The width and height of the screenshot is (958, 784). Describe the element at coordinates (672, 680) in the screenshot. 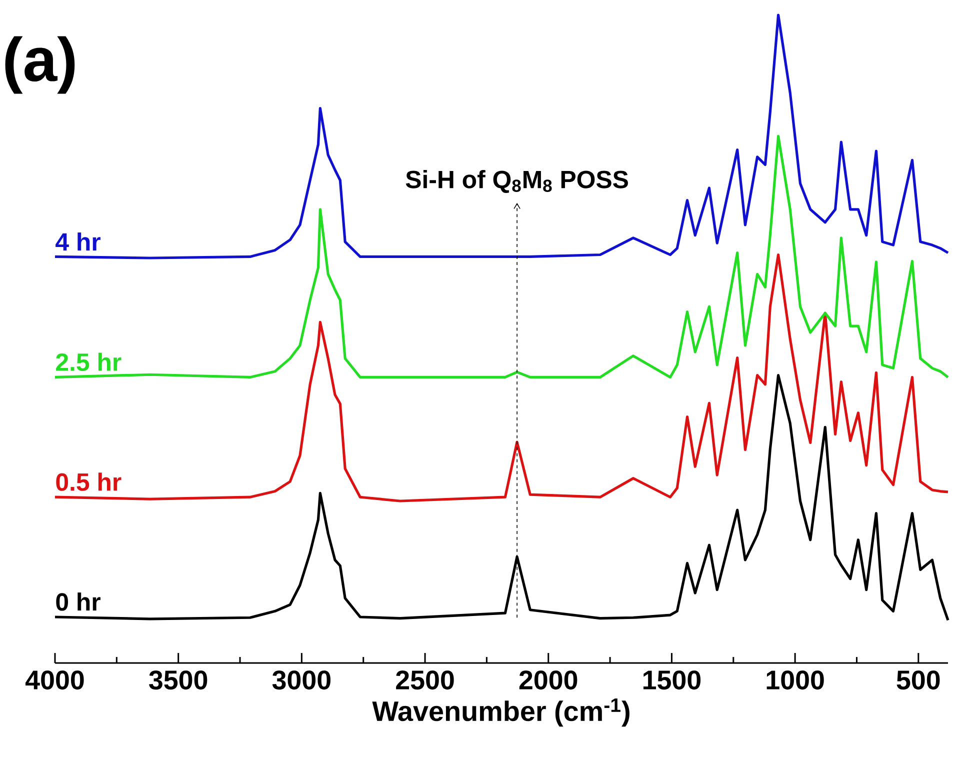

I see `x-tick-label: 1500` at that location.